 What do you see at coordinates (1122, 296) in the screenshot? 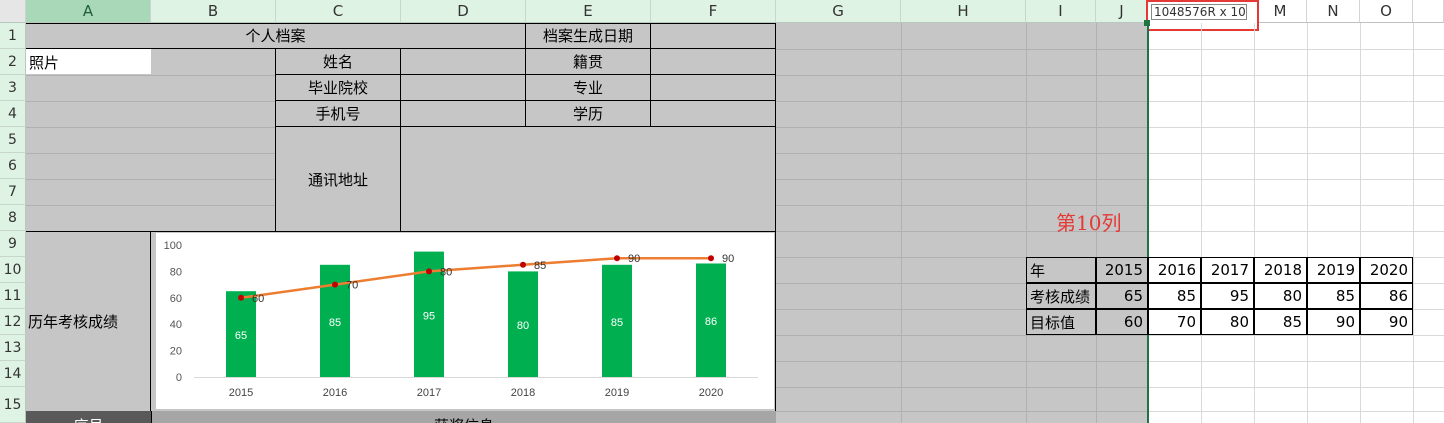
I see `data-table-cell: 65` at bounding box center [1122, 296].